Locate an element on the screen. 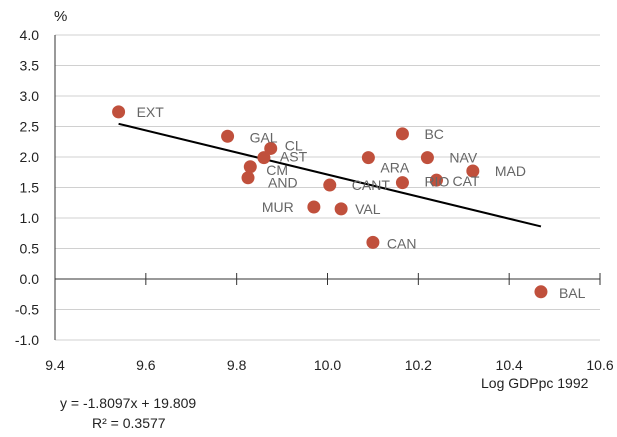 This screenshot has width=617, height=437. point-label: VAL is located at coordinates (368, 209).